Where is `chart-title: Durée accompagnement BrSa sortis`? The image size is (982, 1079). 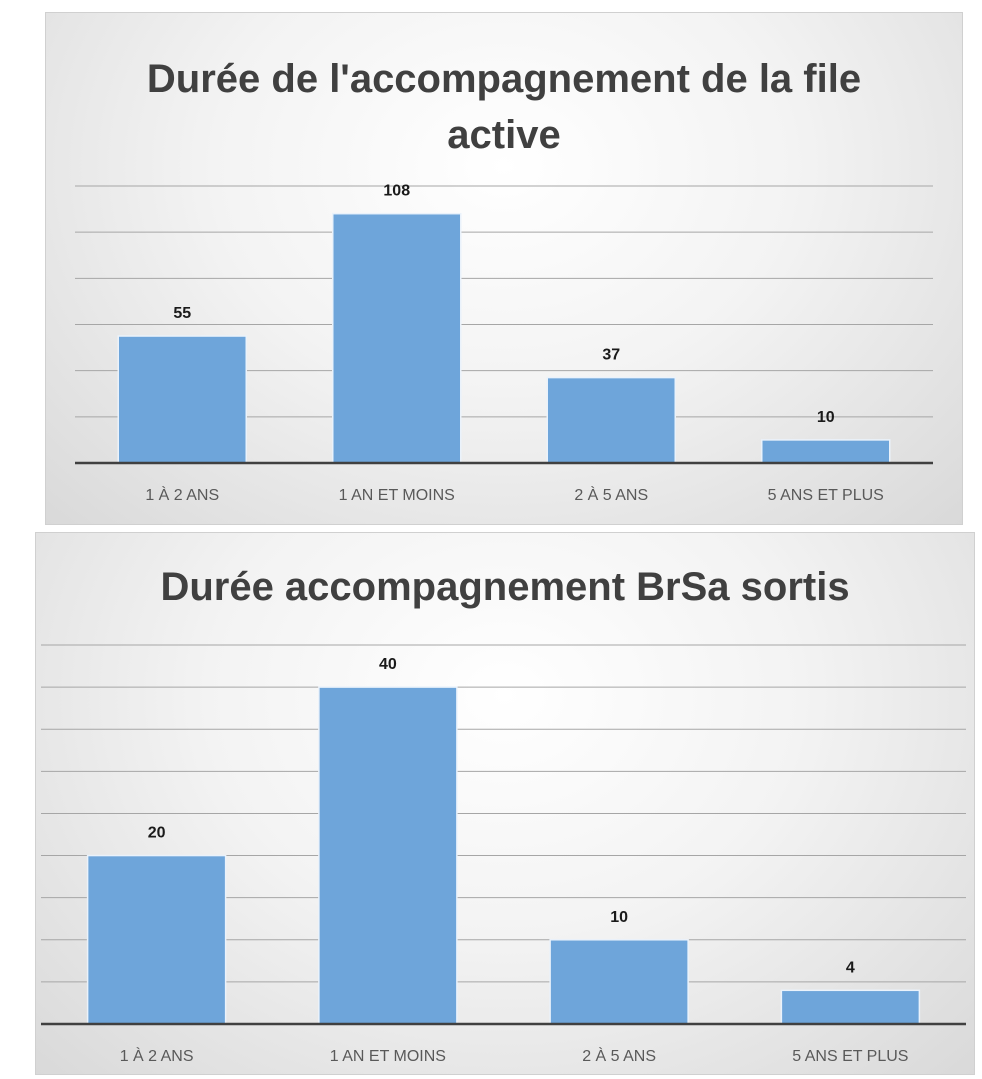
chart-title: Durée accompagnement BrSa sortis is located at coordinates (505, 587).